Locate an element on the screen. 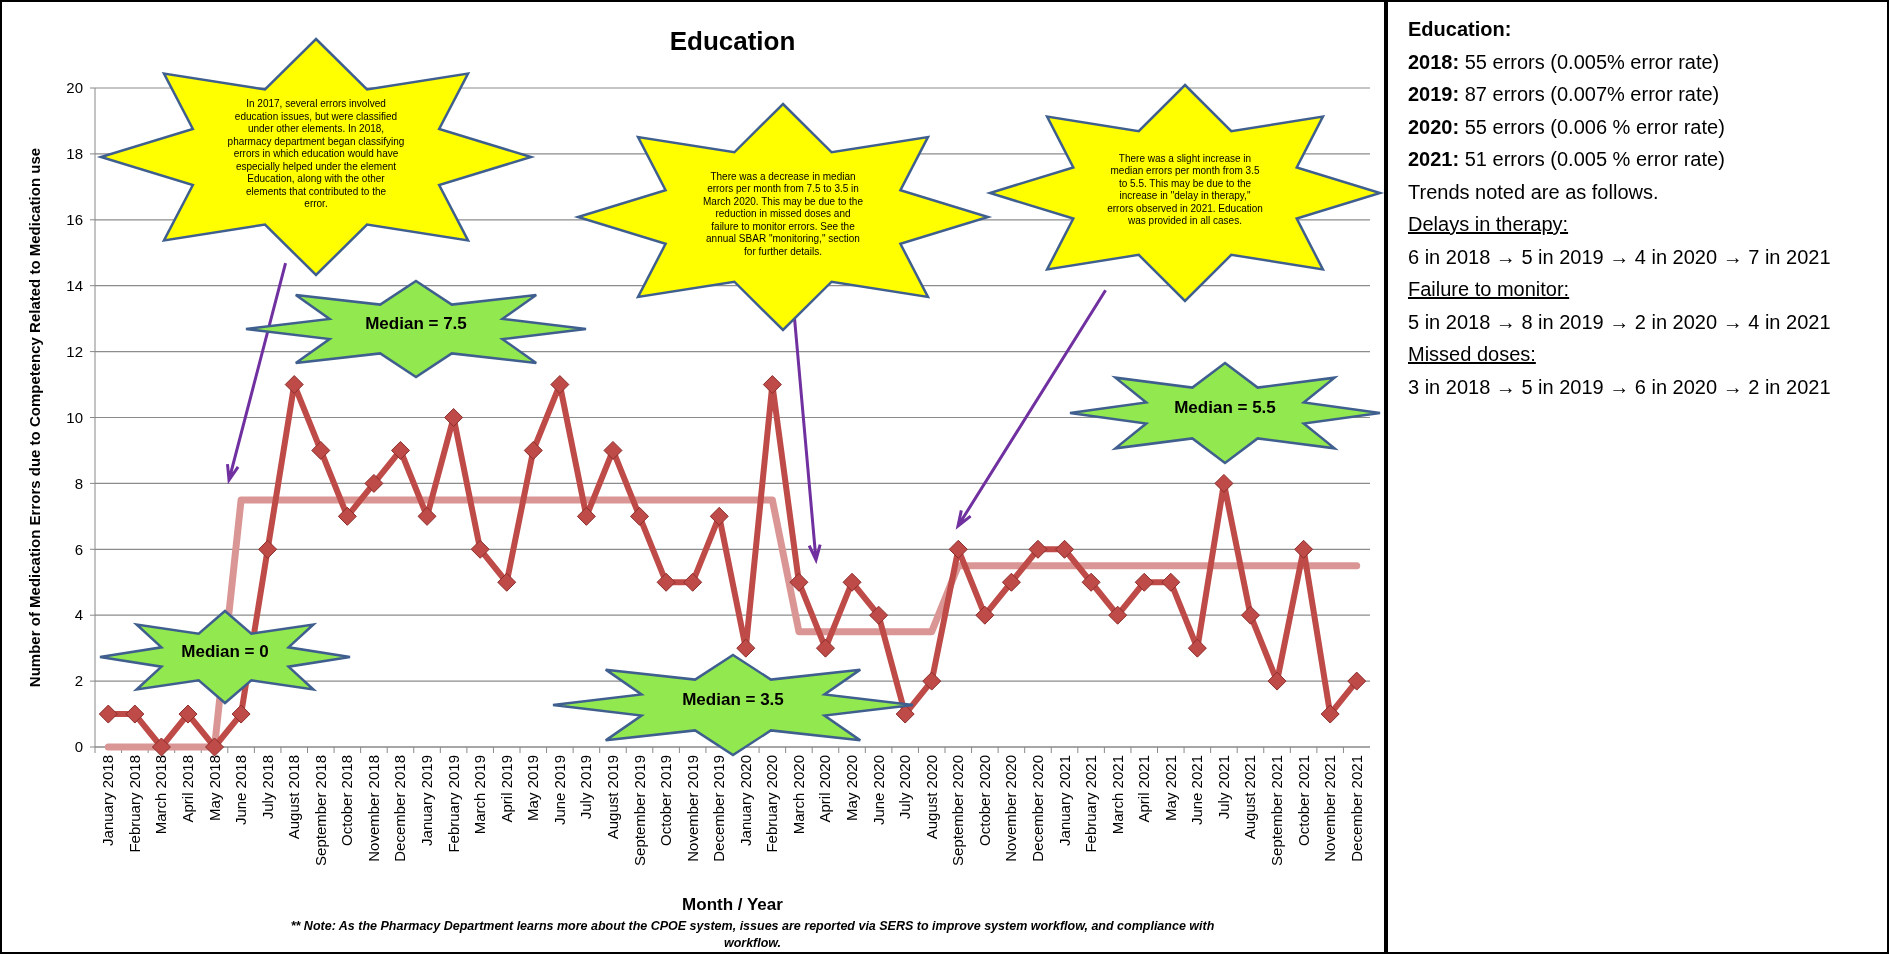 The height and width of the screenshot is (954, 1890). x-tick-label: March 2021 is located at coordinates (1117, 795).